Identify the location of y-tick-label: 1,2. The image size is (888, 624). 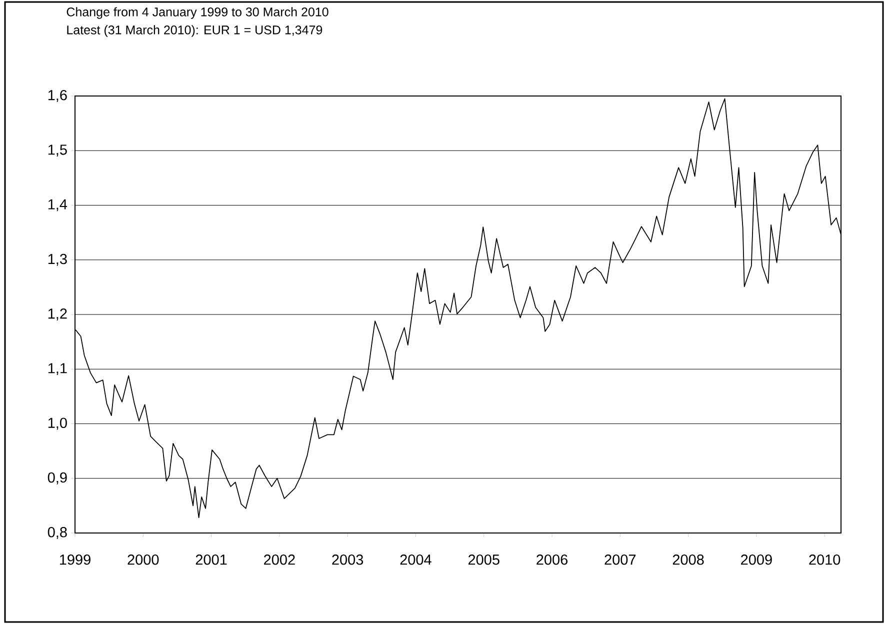
(57, 314).